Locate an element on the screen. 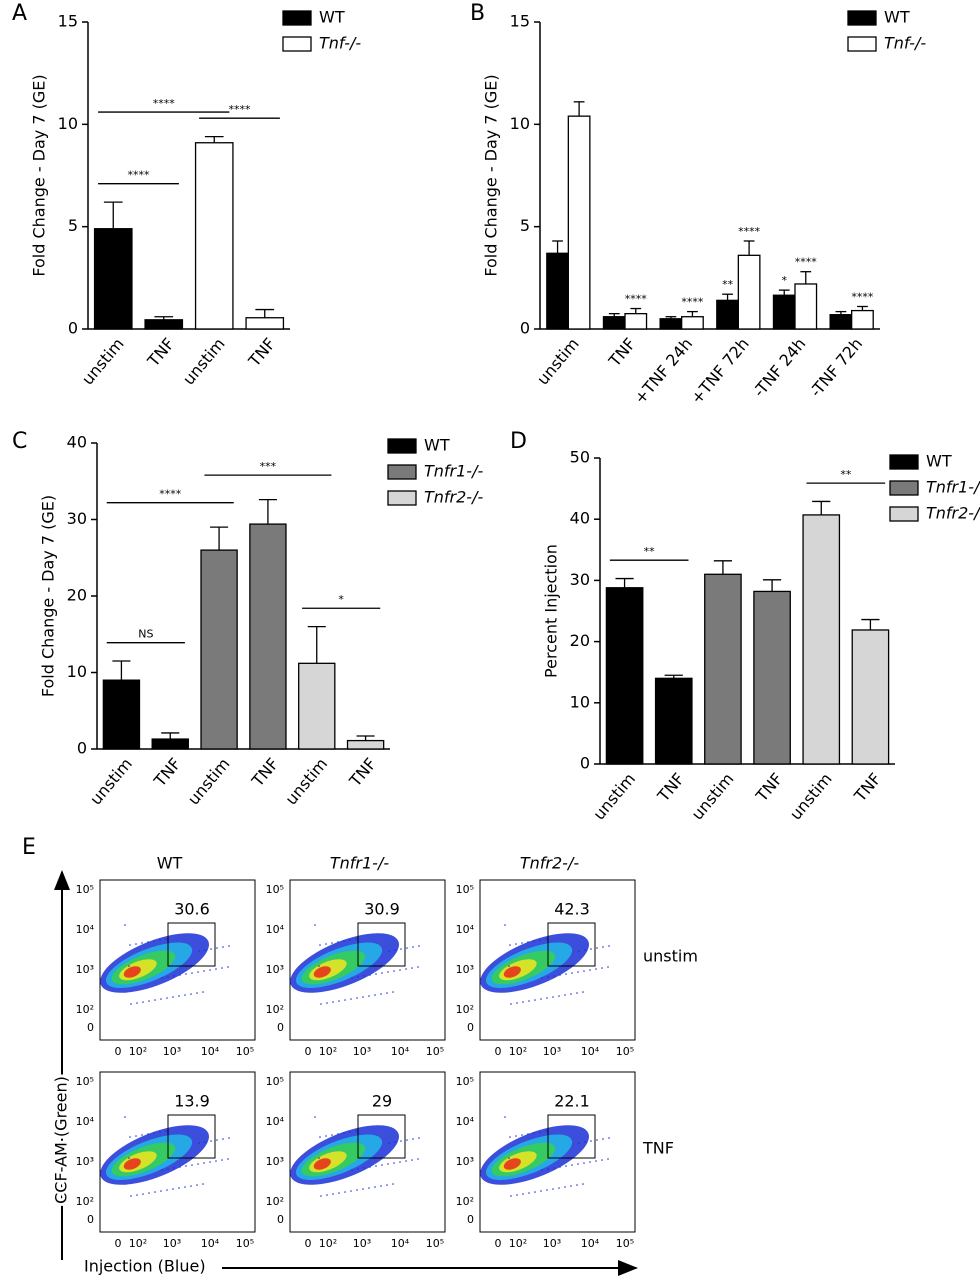 The width and height of the screenshot is (980, 1280). y-axis-label: CCF-AM (Green) is located at coordinates (61, 1140).